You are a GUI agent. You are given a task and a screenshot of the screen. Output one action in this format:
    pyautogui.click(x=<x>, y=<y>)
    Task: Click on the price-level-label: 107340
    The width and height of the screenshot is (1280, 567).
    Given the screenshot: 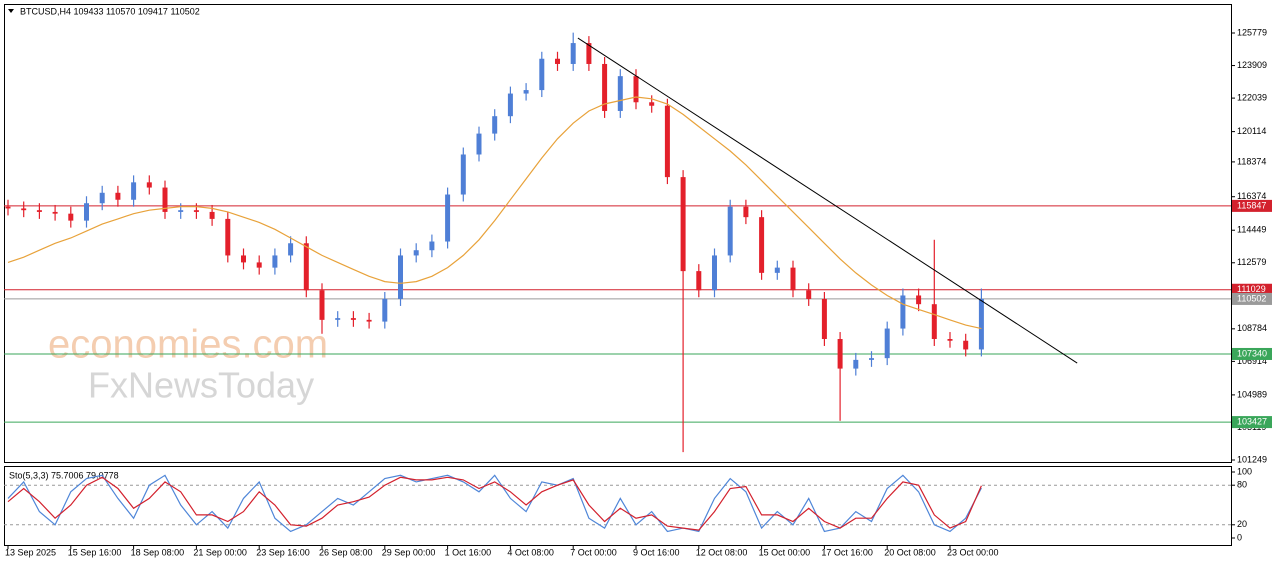 What is the action you would take?
    pyautogui.click(x=1252, y=353)
    